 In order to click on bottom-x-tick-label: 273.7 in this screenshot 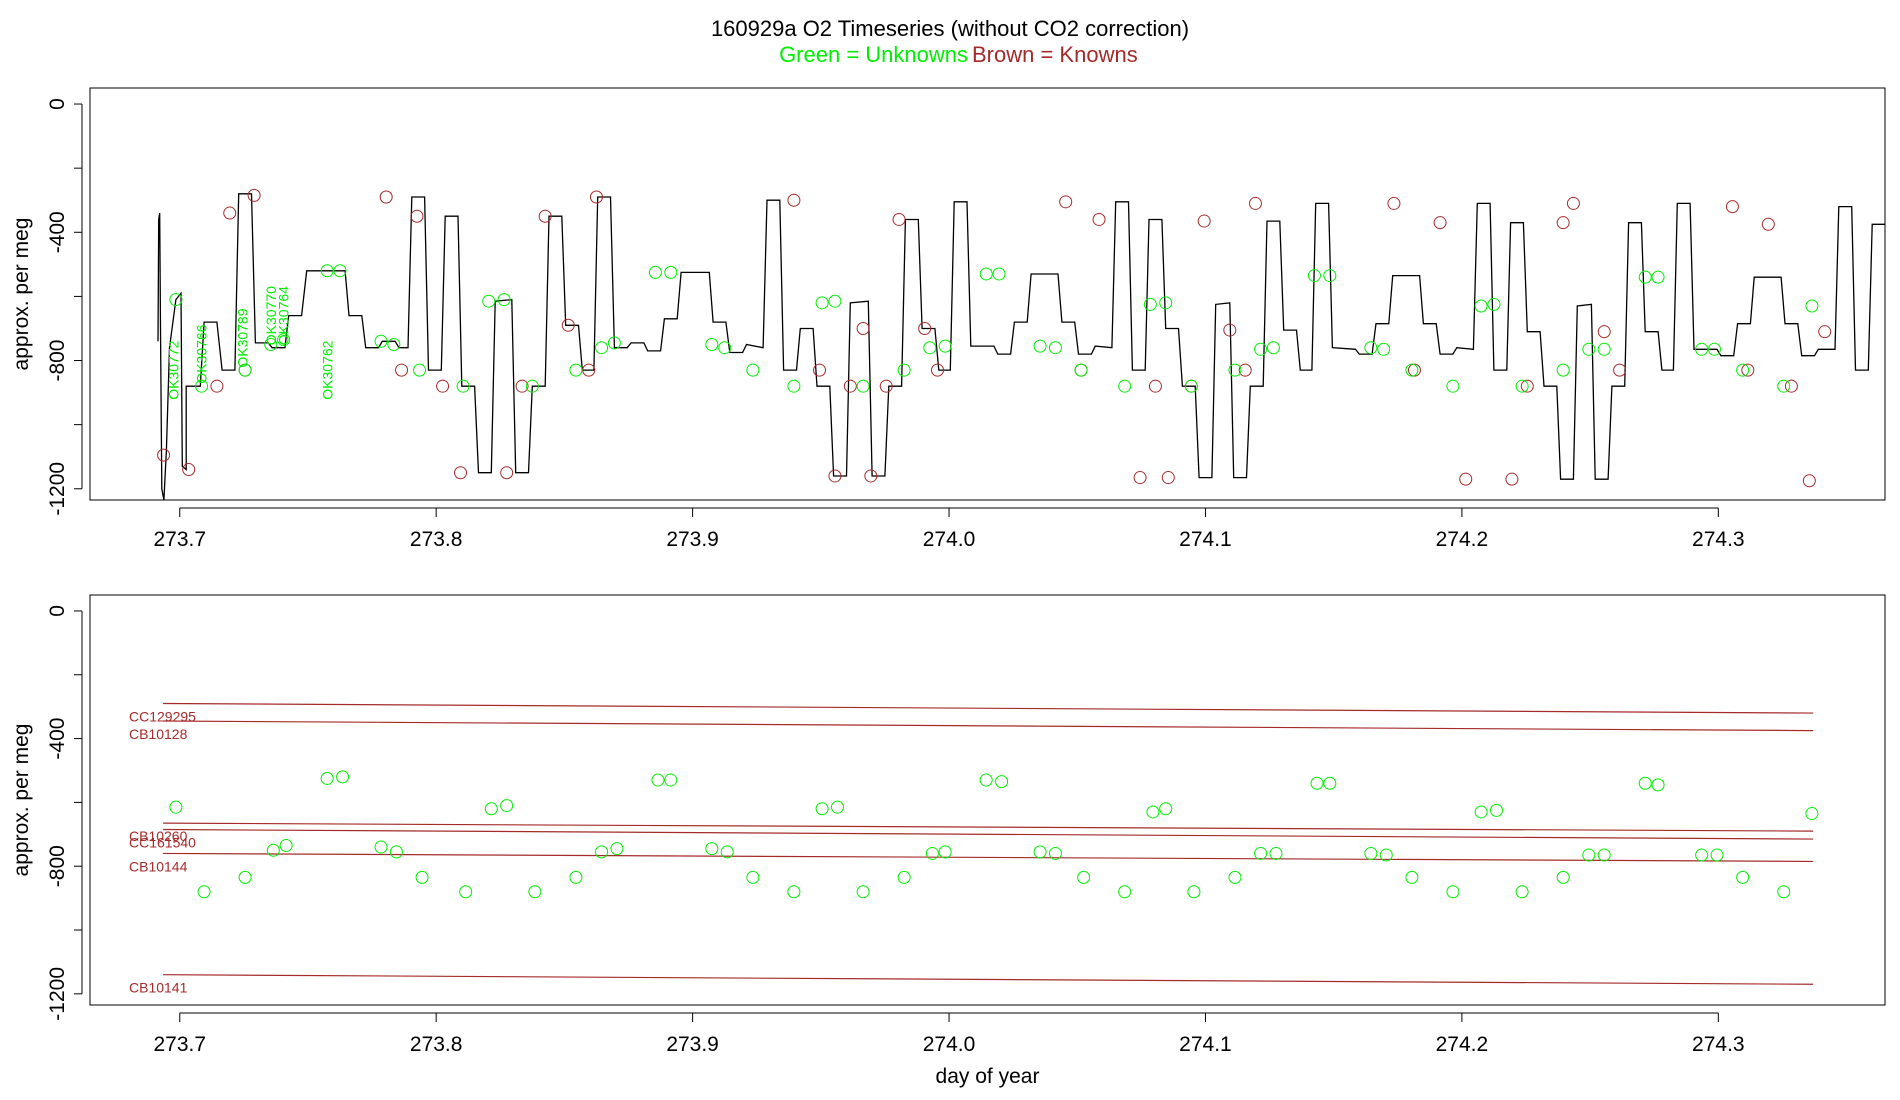, I will do `click(179, 1044)`.